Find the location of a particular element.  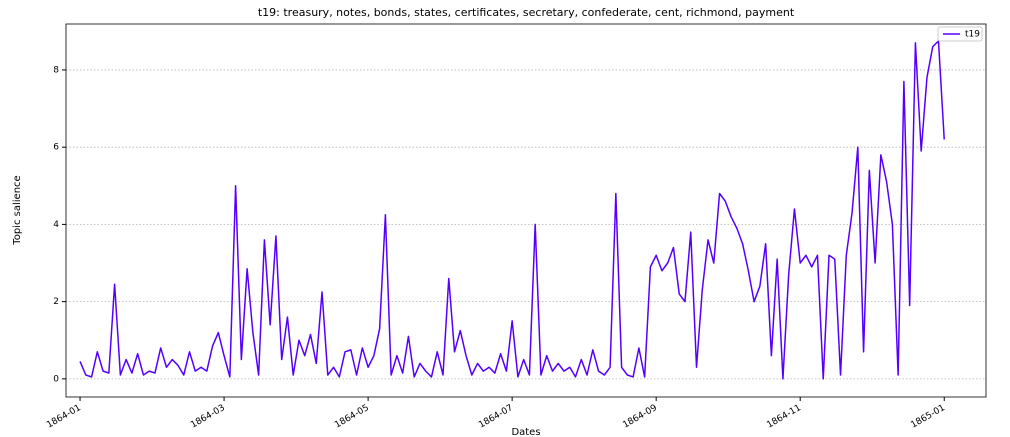

x-tick-label: 1864-03 is located at coordinates (208, 416).